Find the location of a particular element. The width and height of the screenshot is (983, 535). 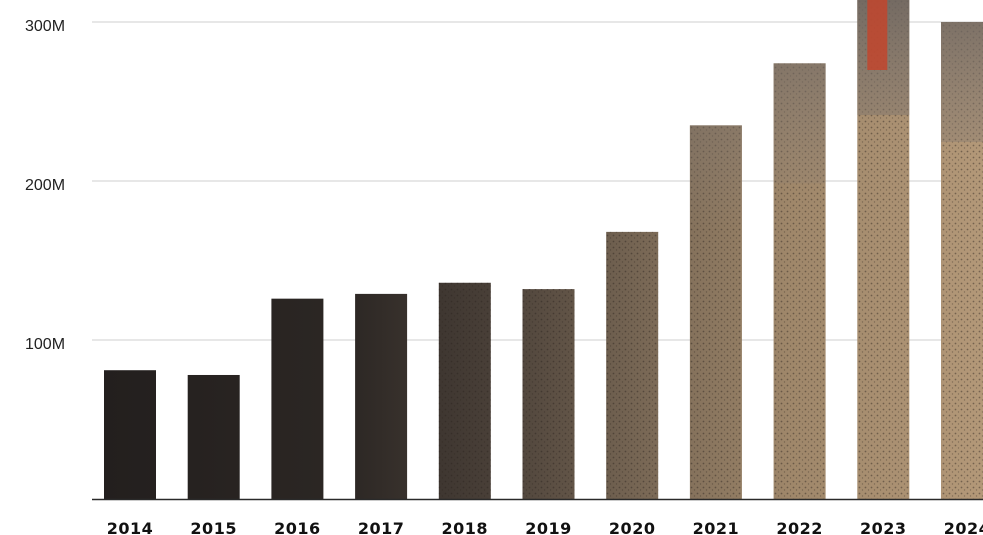

bar-2019 is located at coordinates (548, 394).